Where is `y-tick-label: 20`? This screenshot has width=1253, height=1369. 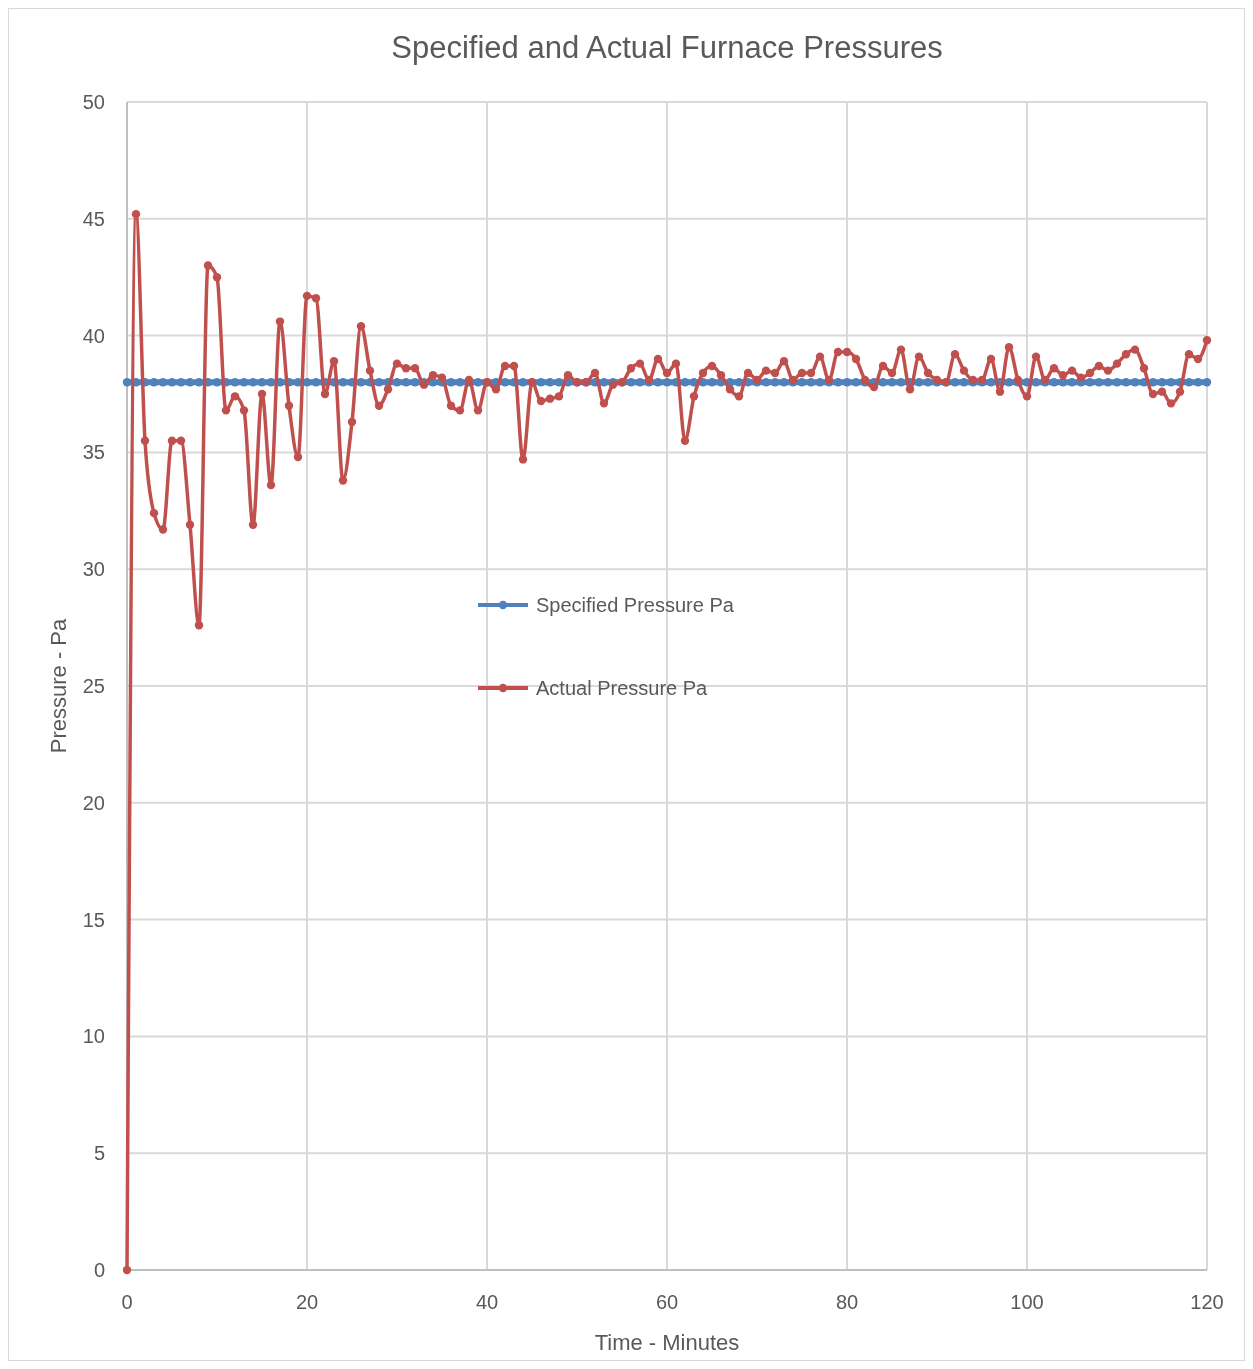
y-tick-label: 20 is located at coordinates (93, 802).